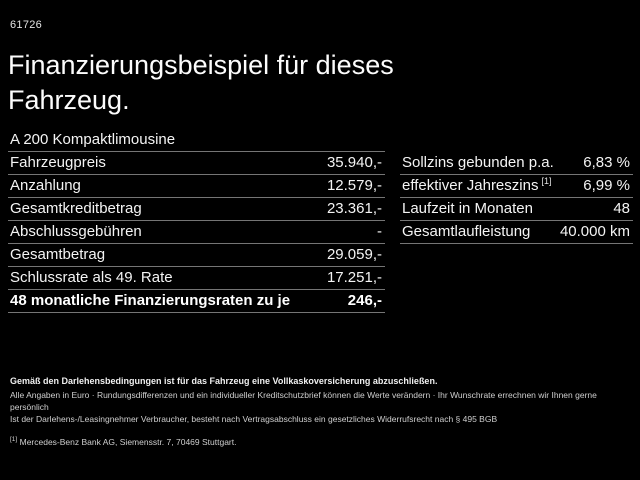 This screenshot has height=480, width=640. Describe the element at coordinates (26, 25) in the screenshot. I see `page-code: 61726` at that location.